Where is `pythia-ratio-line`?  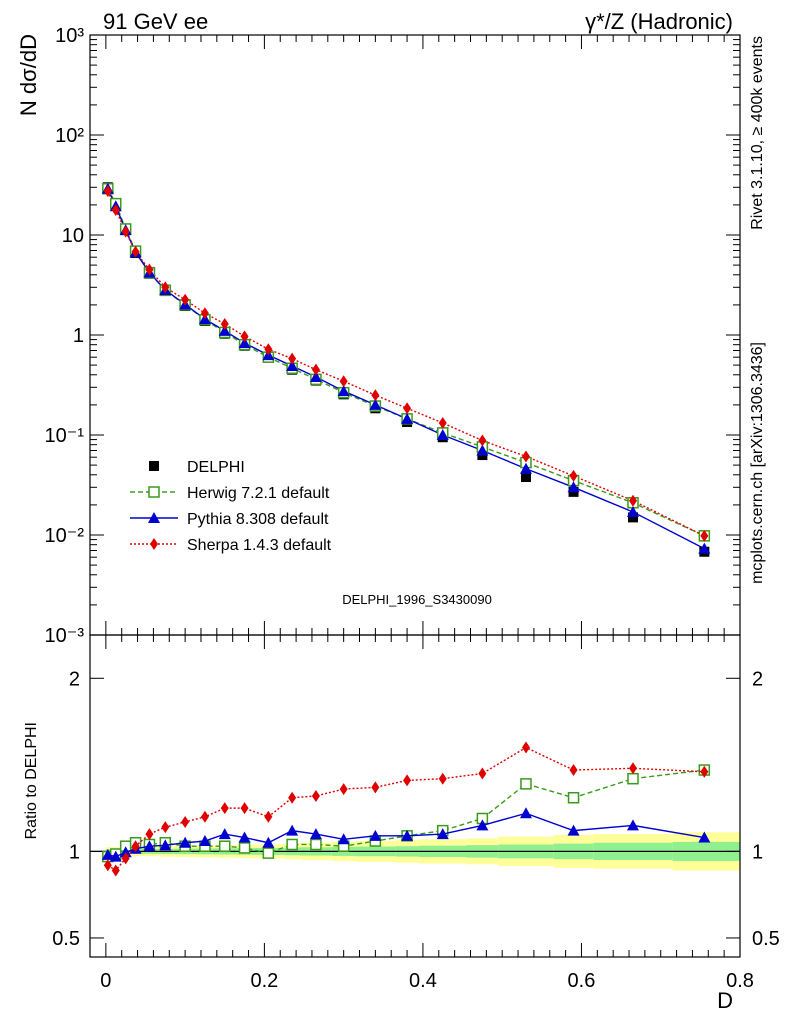 pythia-ratio-line is located at coordinates (406, 835).